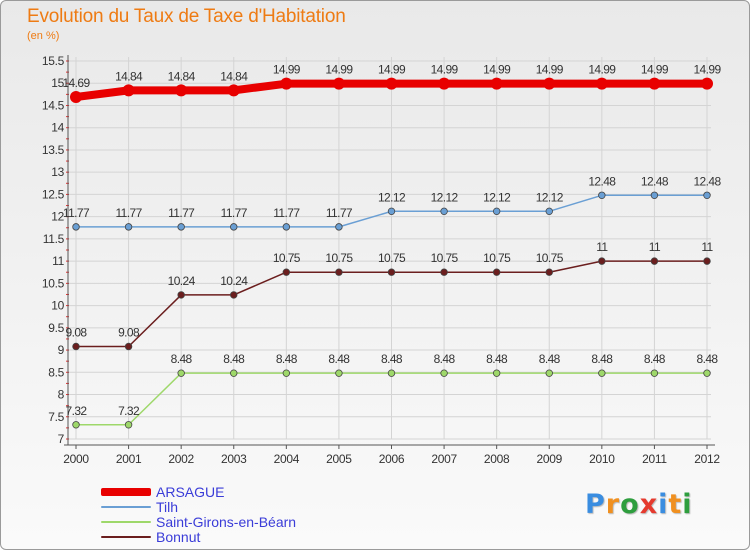 Image resolution: width=750 pixels, height=550 pixels. I want to click on y-tick-label: 10, so click(57, 306).